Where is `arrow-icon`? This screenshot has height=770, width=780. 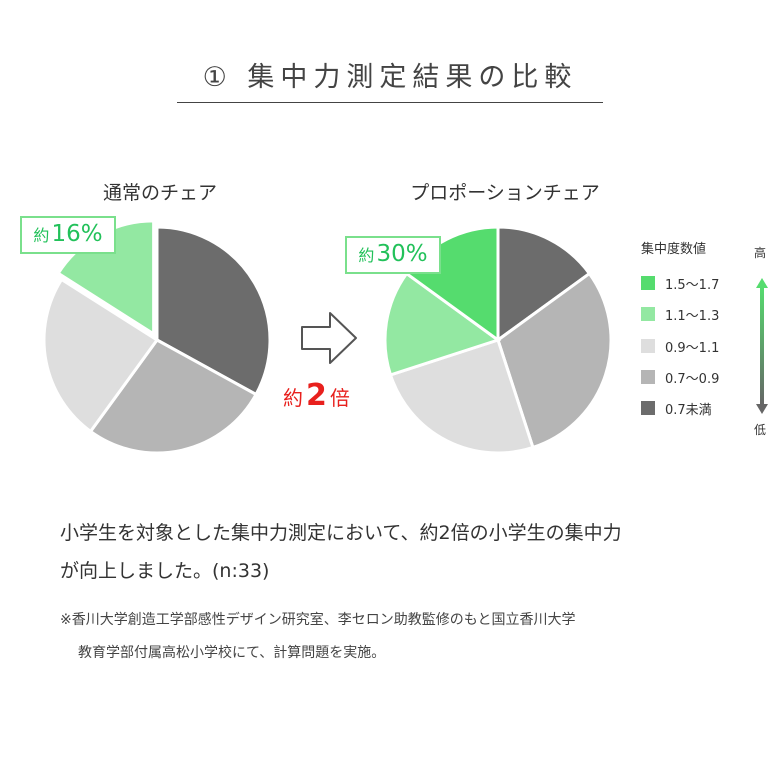
arrow-icon is located at coordinates (329, 338).